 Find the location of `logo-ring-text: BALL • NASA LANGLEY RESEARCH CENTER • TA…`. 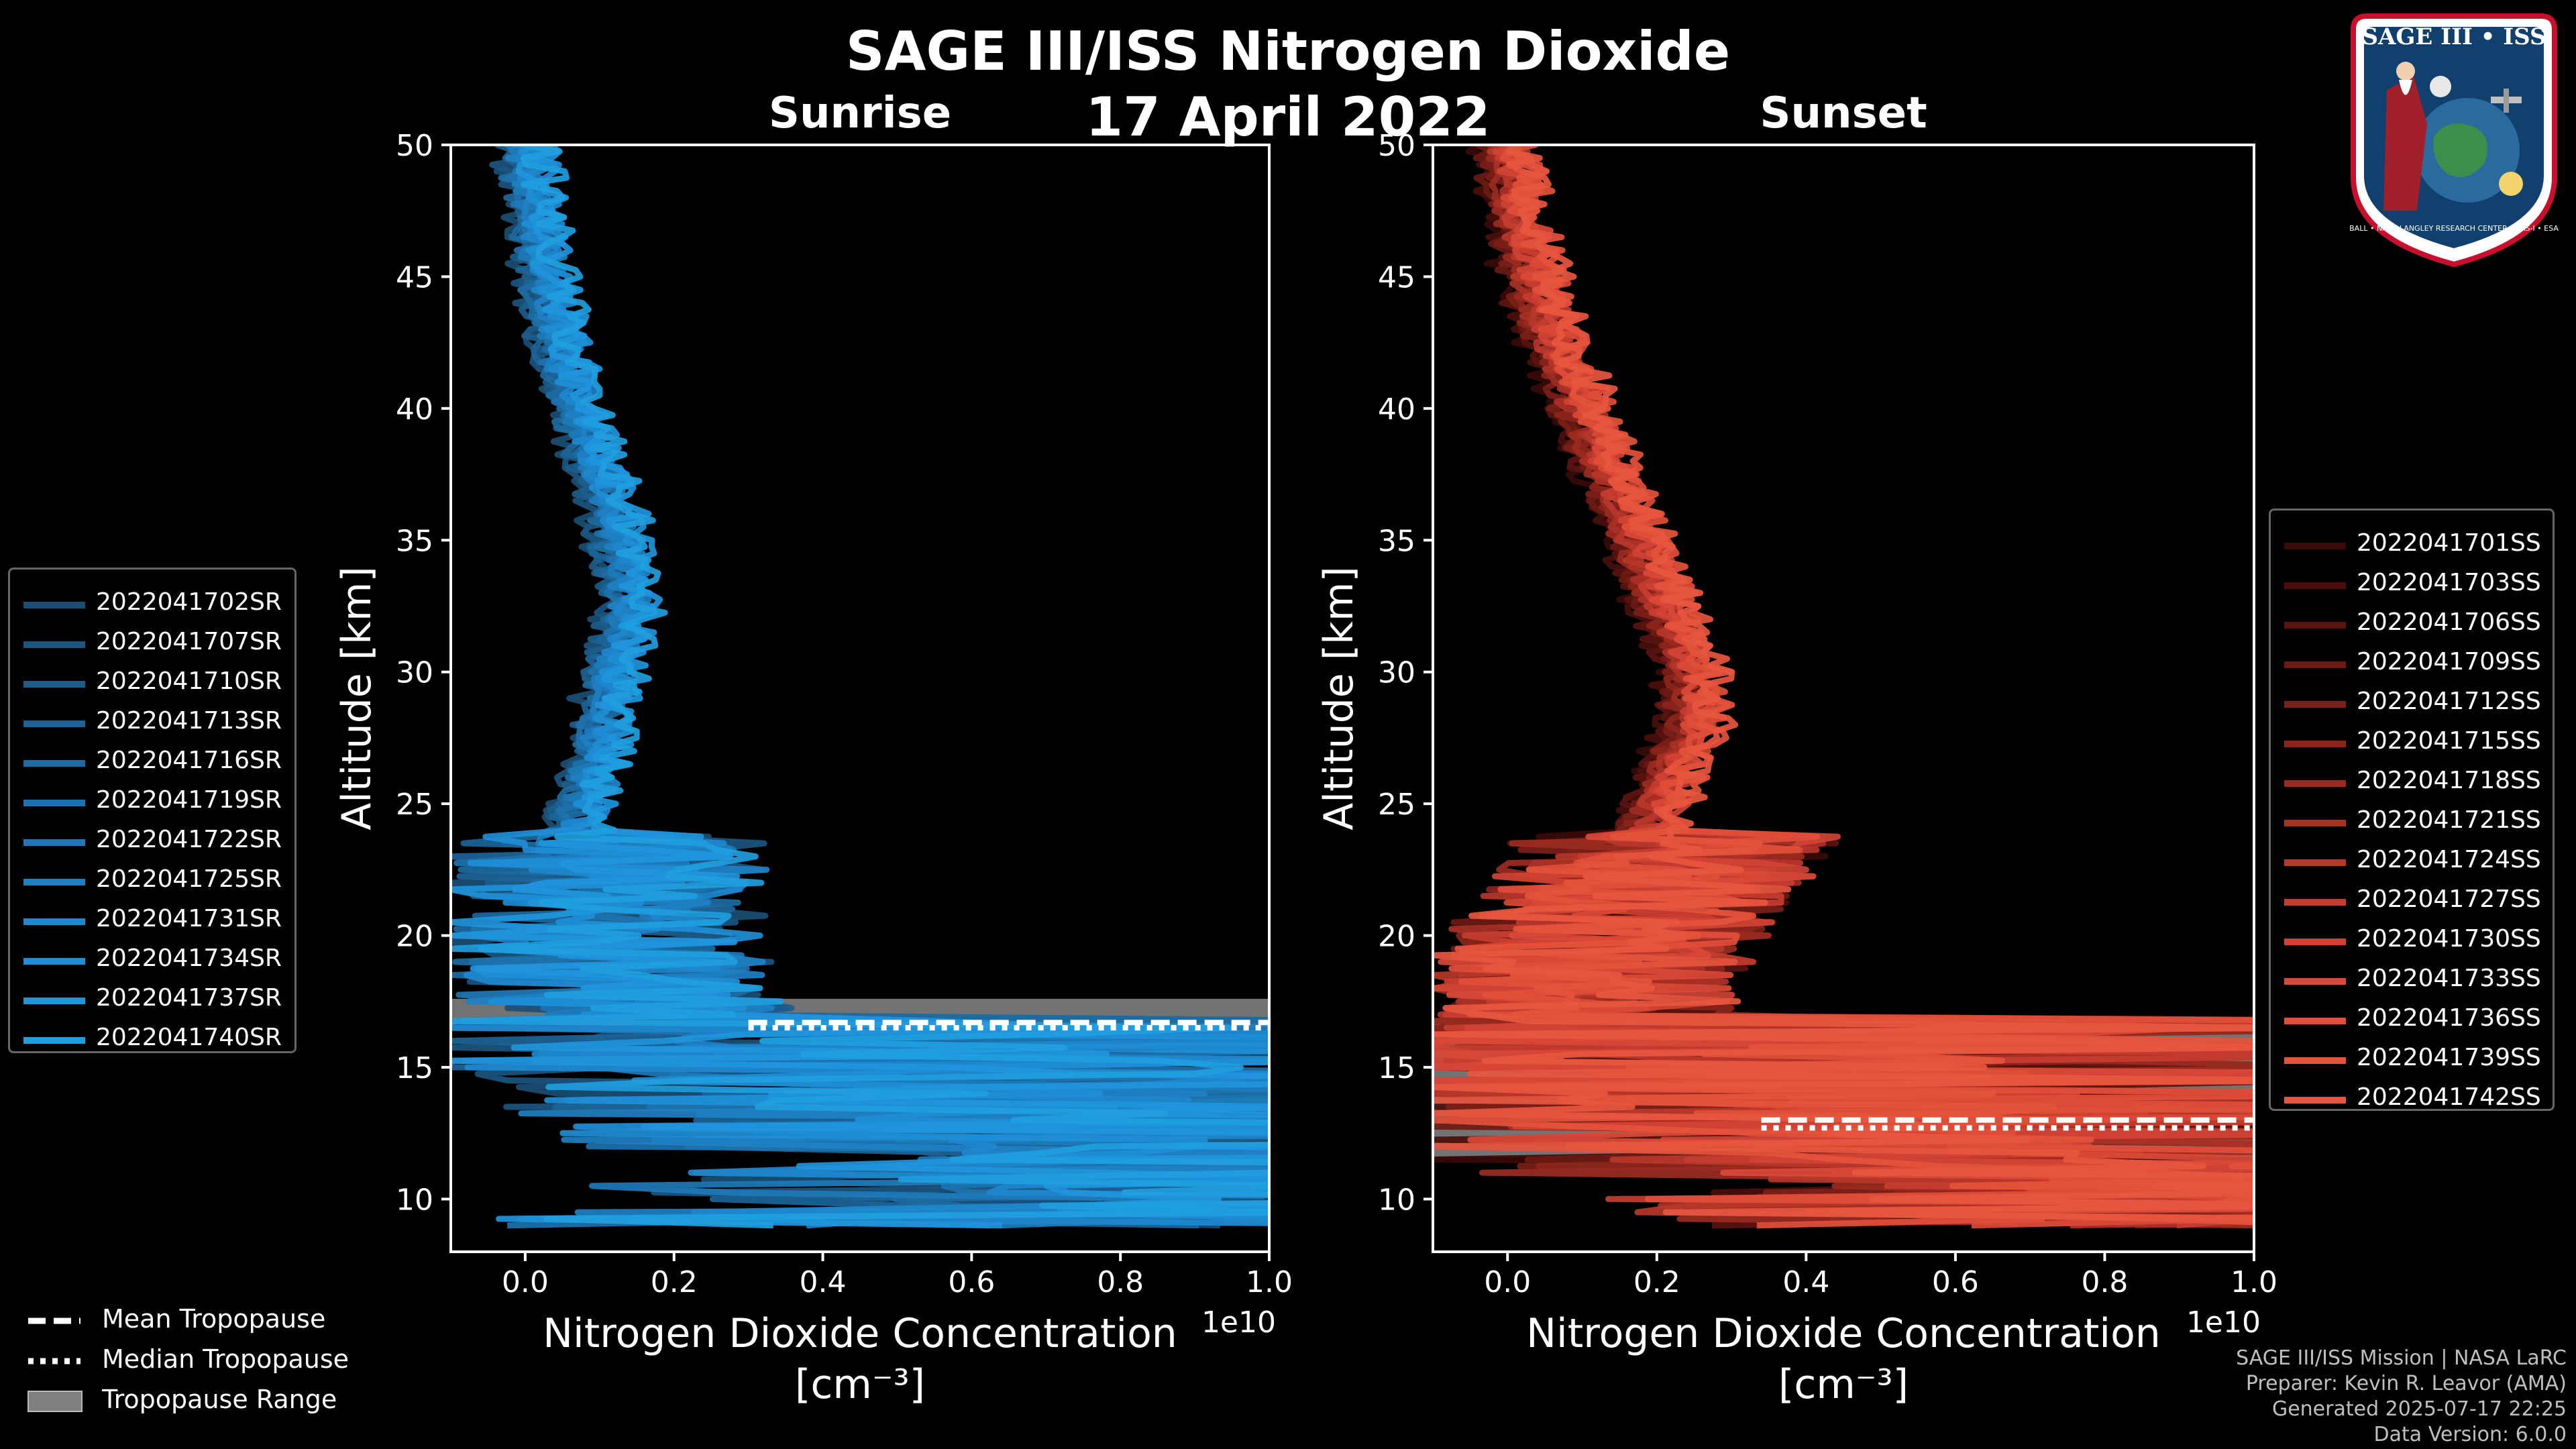

logo-ring-text: BALL • NASA LANGLEY RESEARCH CENTER • TA… is located at coordinates (2454, 228).